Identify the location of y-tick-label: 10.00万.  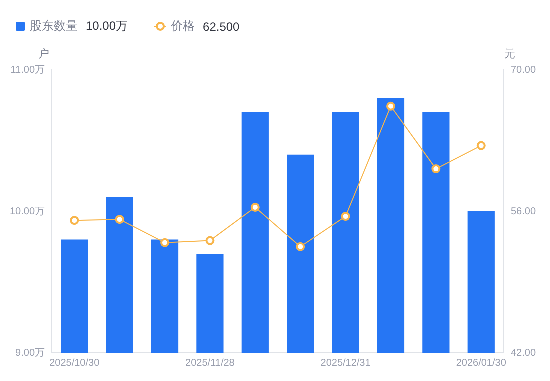
(28, 212).